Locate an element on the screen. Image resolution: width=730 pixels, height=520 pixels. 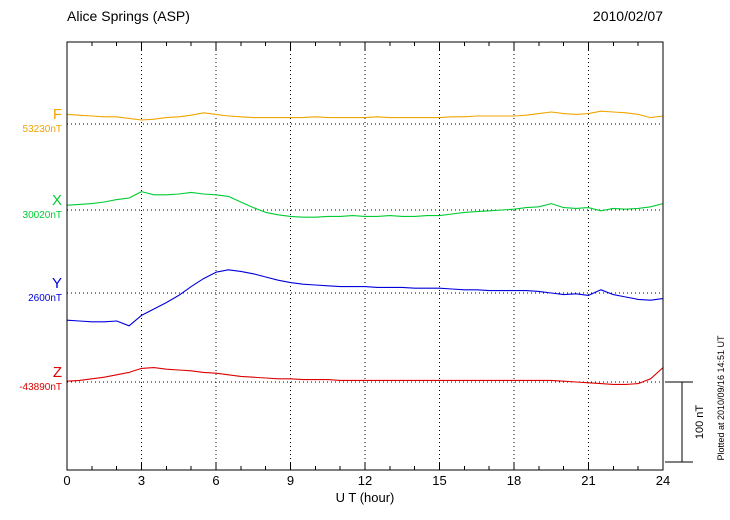
channel-label-x: X 30020nT is located at coordinates (31, 207).